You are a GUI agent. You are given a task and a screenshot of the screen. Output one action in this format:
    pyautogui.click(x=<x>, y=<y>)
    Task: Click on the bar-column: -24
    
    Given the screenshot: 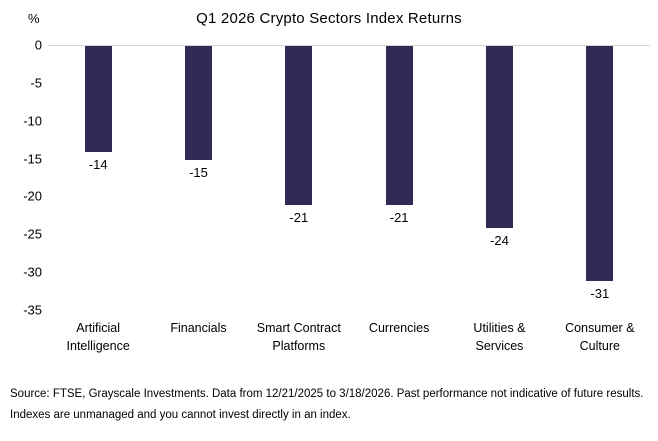 What is the action you would take?
    pyautogui.click(x=499, y=178)
    